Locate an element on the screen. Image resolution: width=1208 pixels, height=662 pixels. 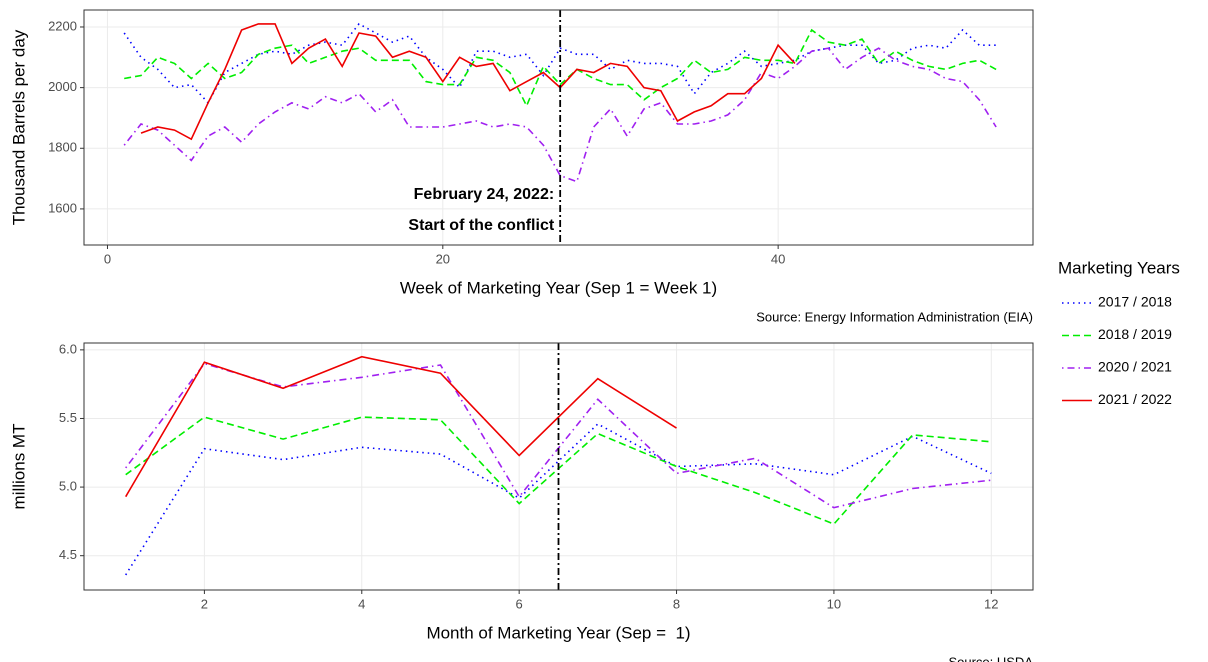
x-tick-label: 2 is located at coordinates (204, 603).